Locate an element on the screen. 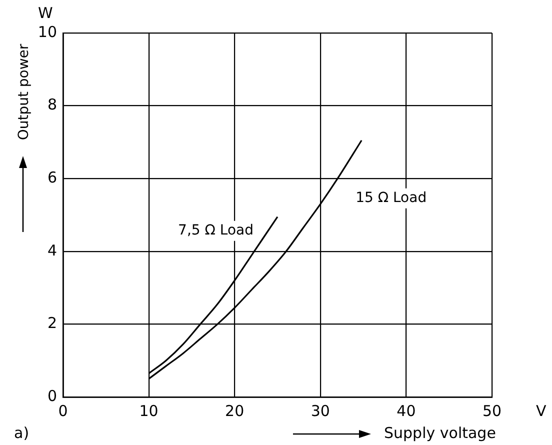  y-tick-label: 10 is located at coordinates (47, 31).